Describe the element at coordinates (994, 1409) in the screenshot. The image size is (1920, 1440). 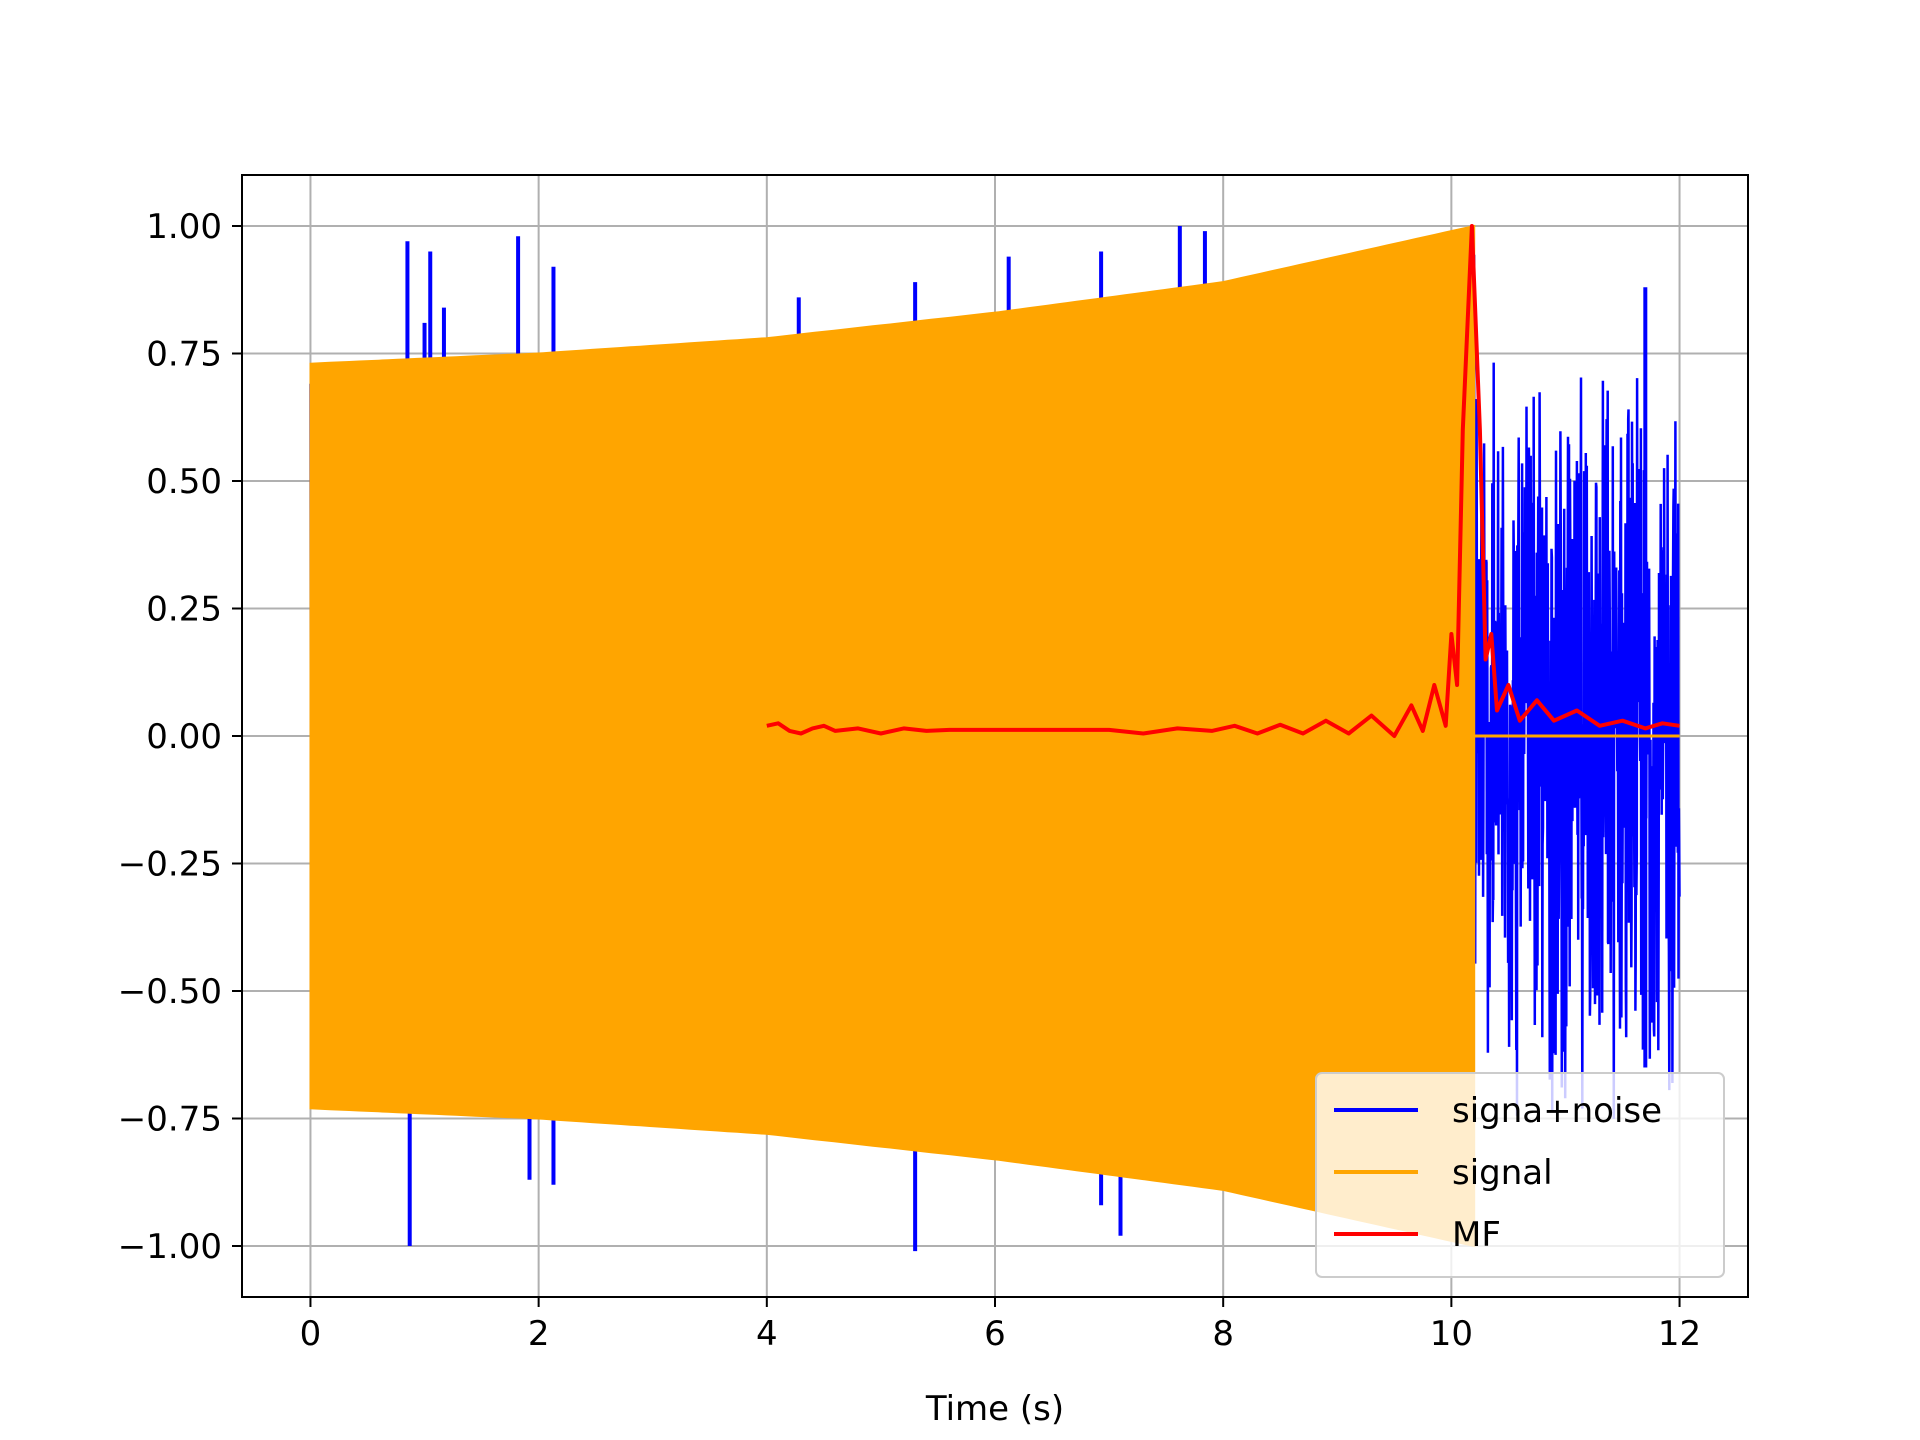
I see `x-axis-label: Time (s)` at that location.